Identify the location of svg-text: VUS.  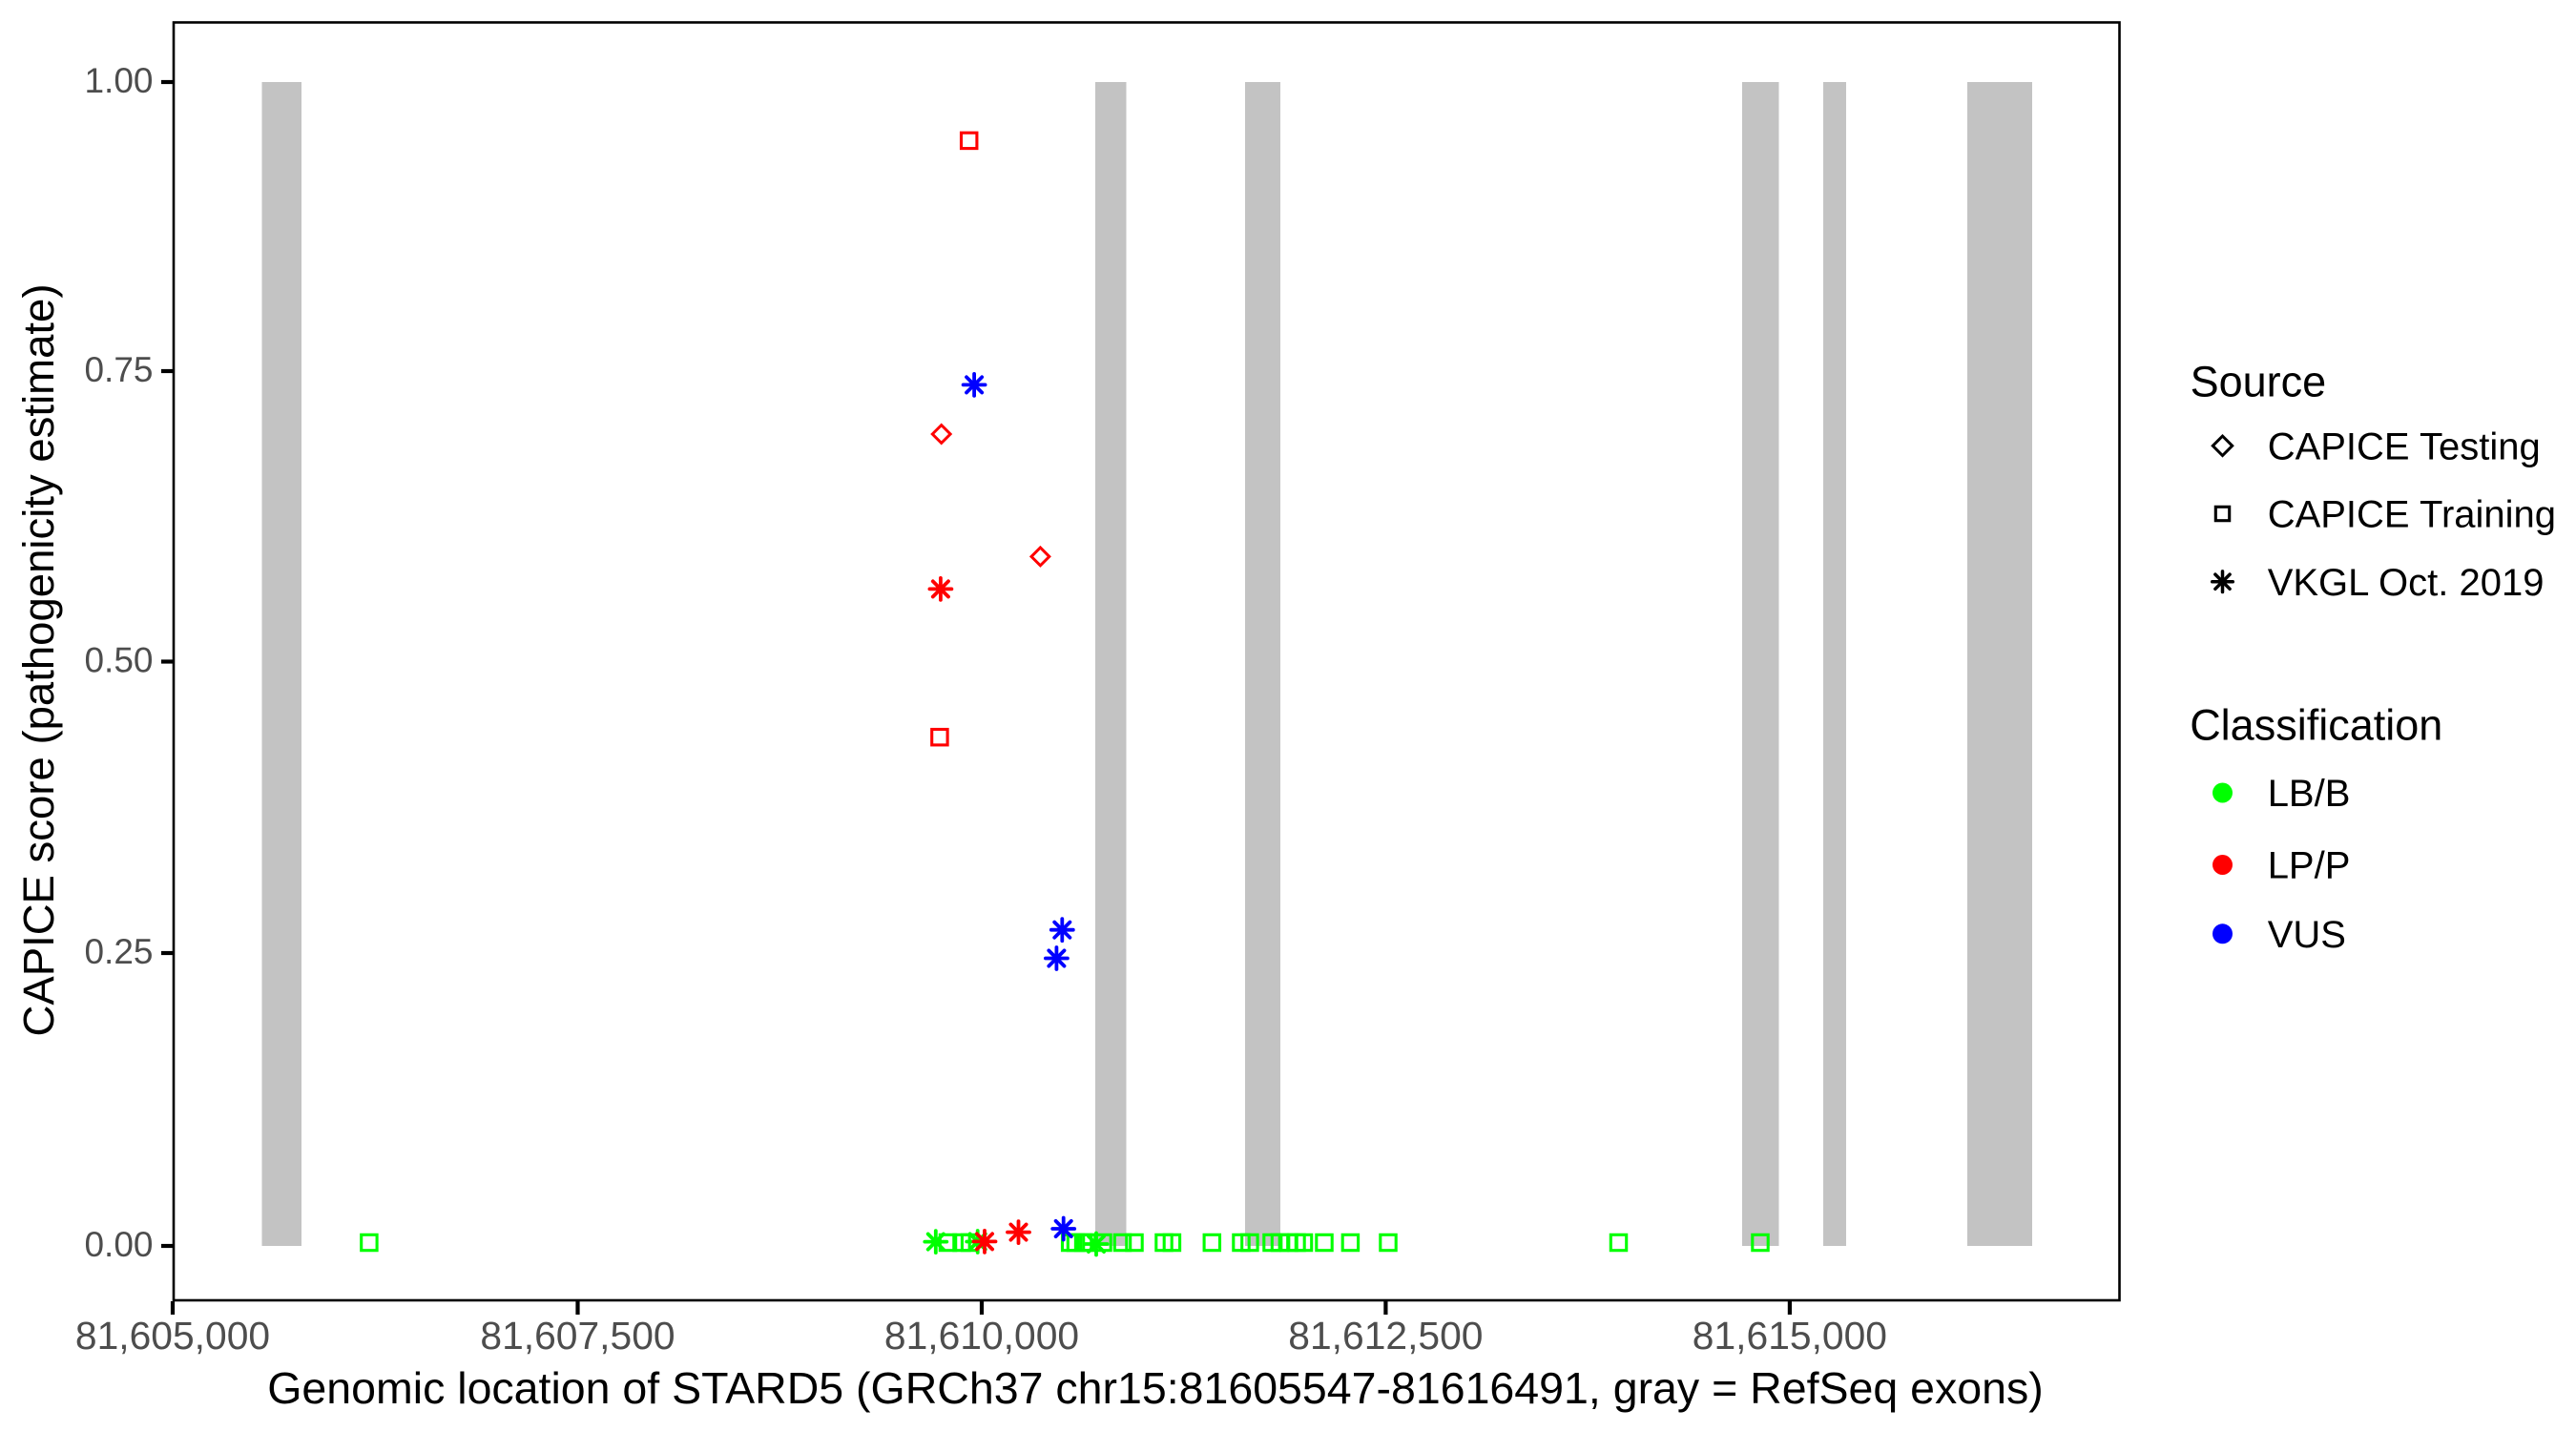
(2307, 935).